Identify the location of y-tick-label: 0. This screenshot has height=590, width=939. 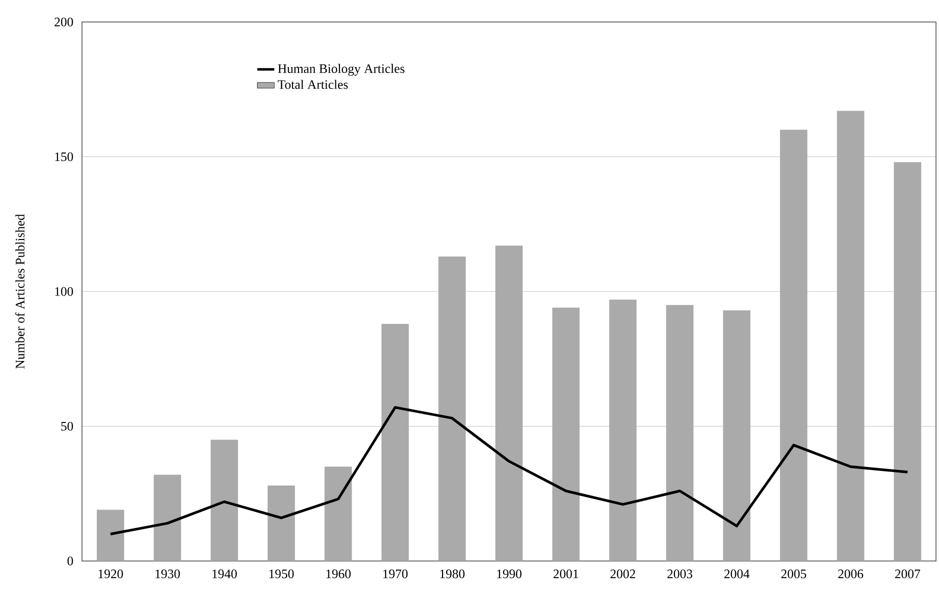
(70, 561).